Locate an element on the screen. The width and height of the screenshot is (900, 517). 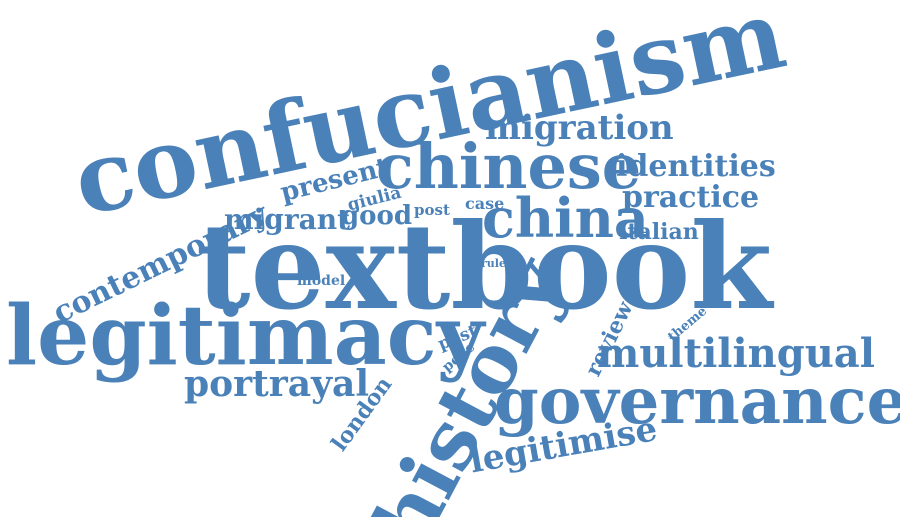
word-governance: governance is located at coordinates (697, 401).